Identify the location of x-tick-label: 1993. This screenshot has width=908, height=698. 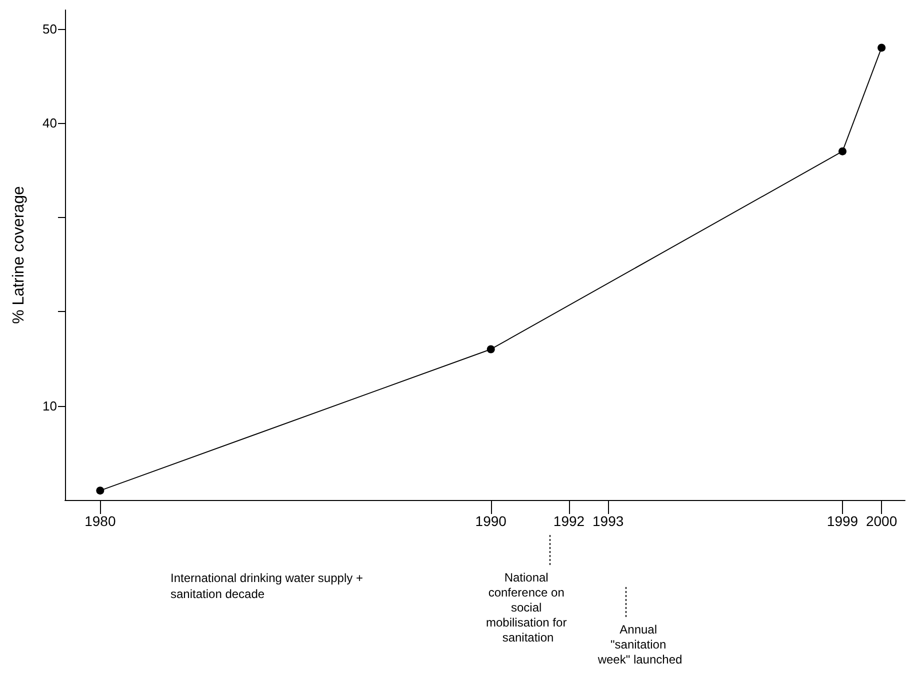
(608, 521).